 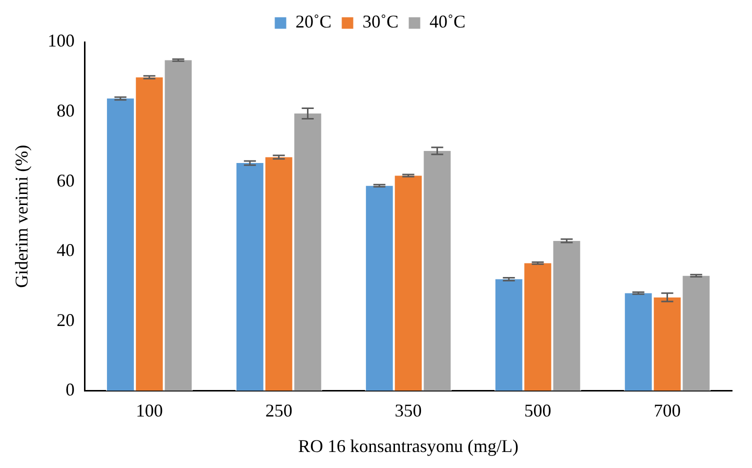 What do you see at coordinates (65, 110) in the screenshot?
I see `y-tick-label: 80` at bounding box center [65, 110].